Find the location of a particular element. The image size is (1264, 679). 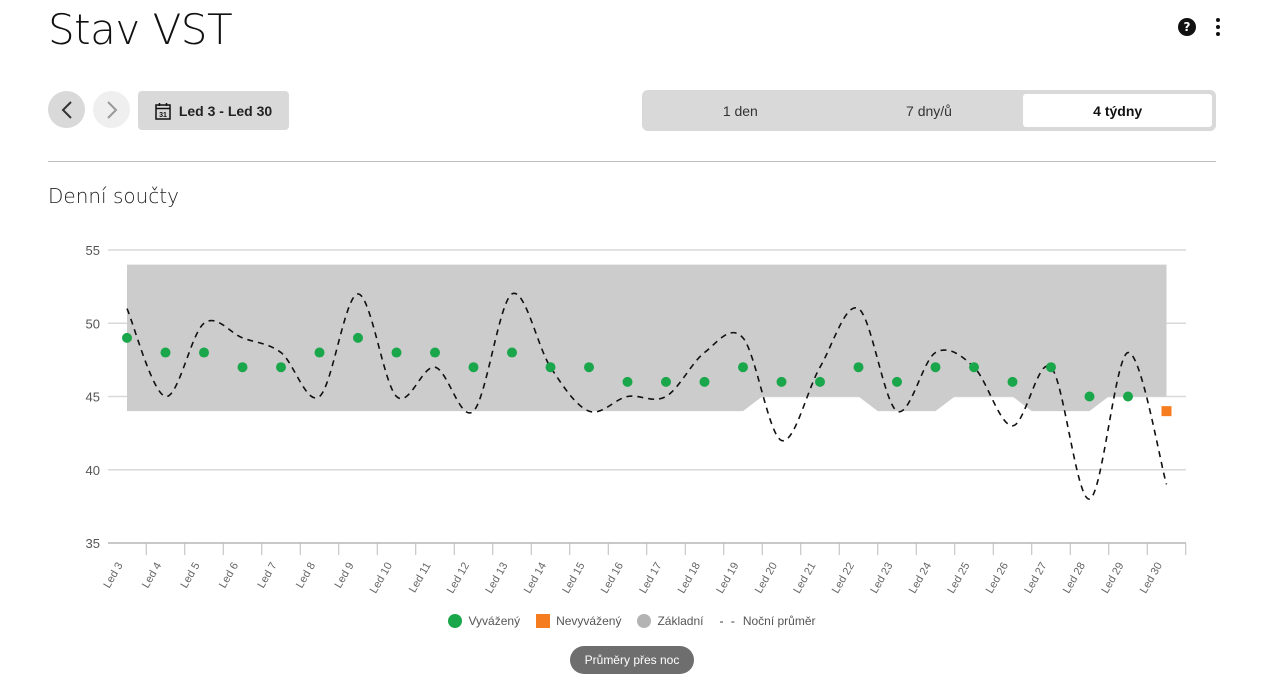

chevron-right-icon is located at coordinates (111, 109).